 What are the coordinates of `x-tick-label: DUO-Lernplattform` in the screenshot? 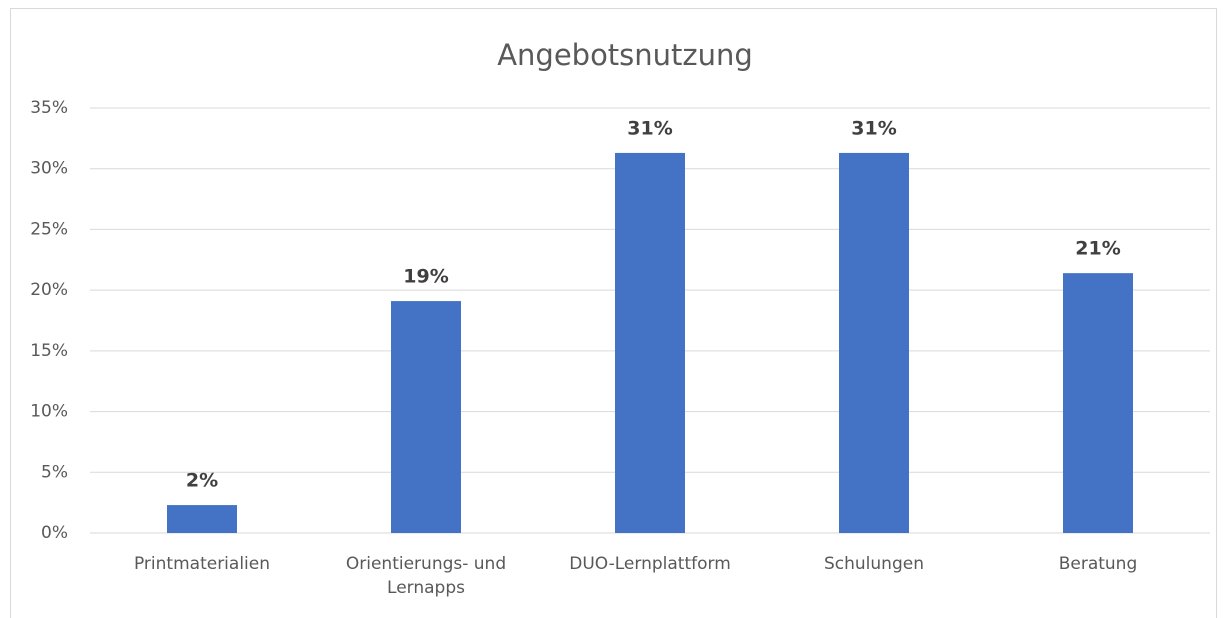 It's located at (650, 564).